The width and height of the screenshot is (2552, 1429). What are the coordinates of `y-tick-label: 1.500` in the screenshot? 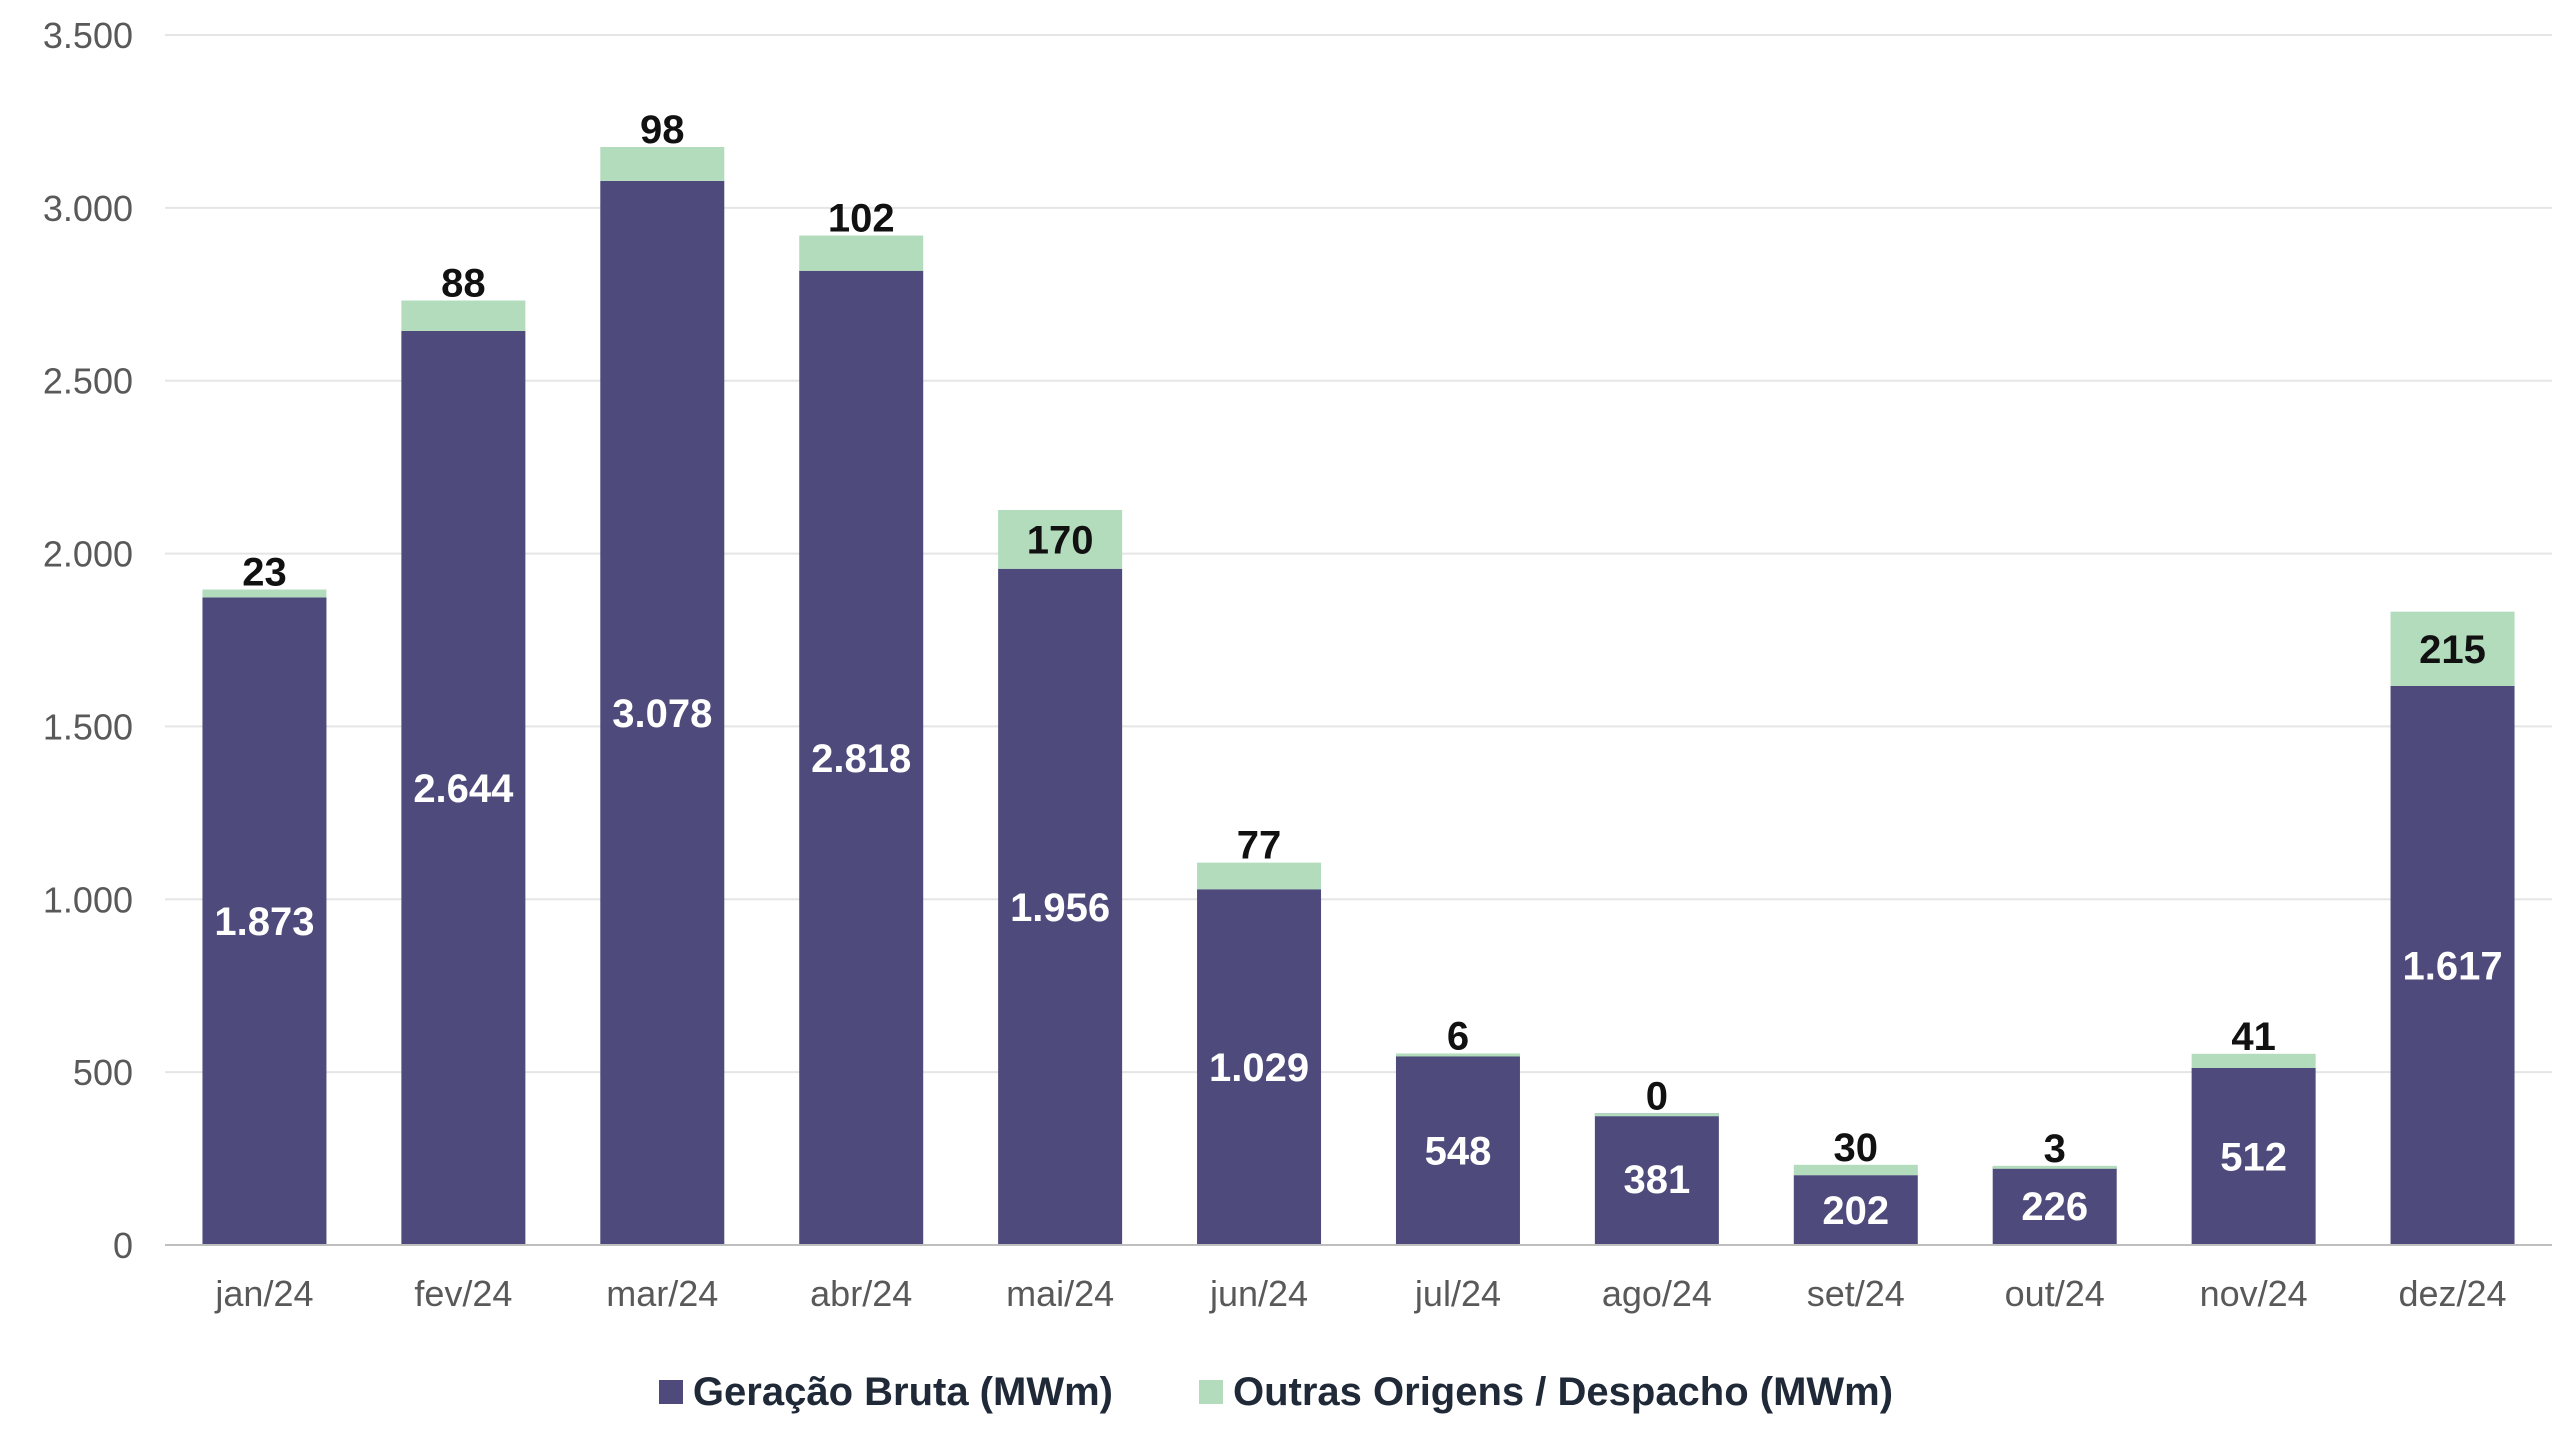 It's located at (88, 726).